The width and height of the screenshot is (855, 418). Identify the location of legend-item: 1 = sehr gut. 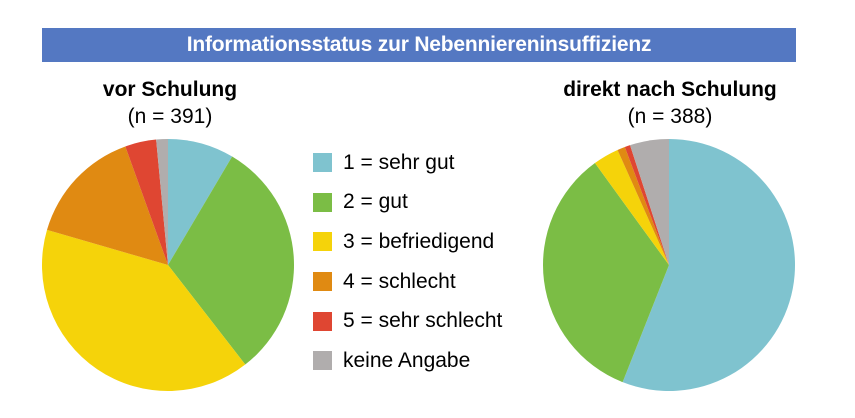
(407, 163).